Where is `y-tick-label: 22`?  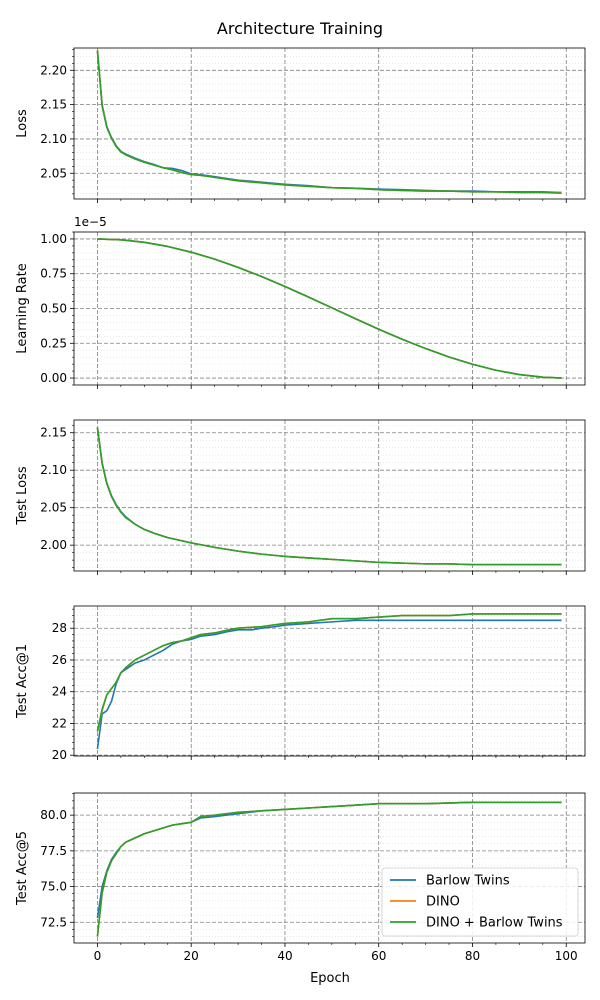 y-tick-label: 22 is located at coordinates (59, 723).